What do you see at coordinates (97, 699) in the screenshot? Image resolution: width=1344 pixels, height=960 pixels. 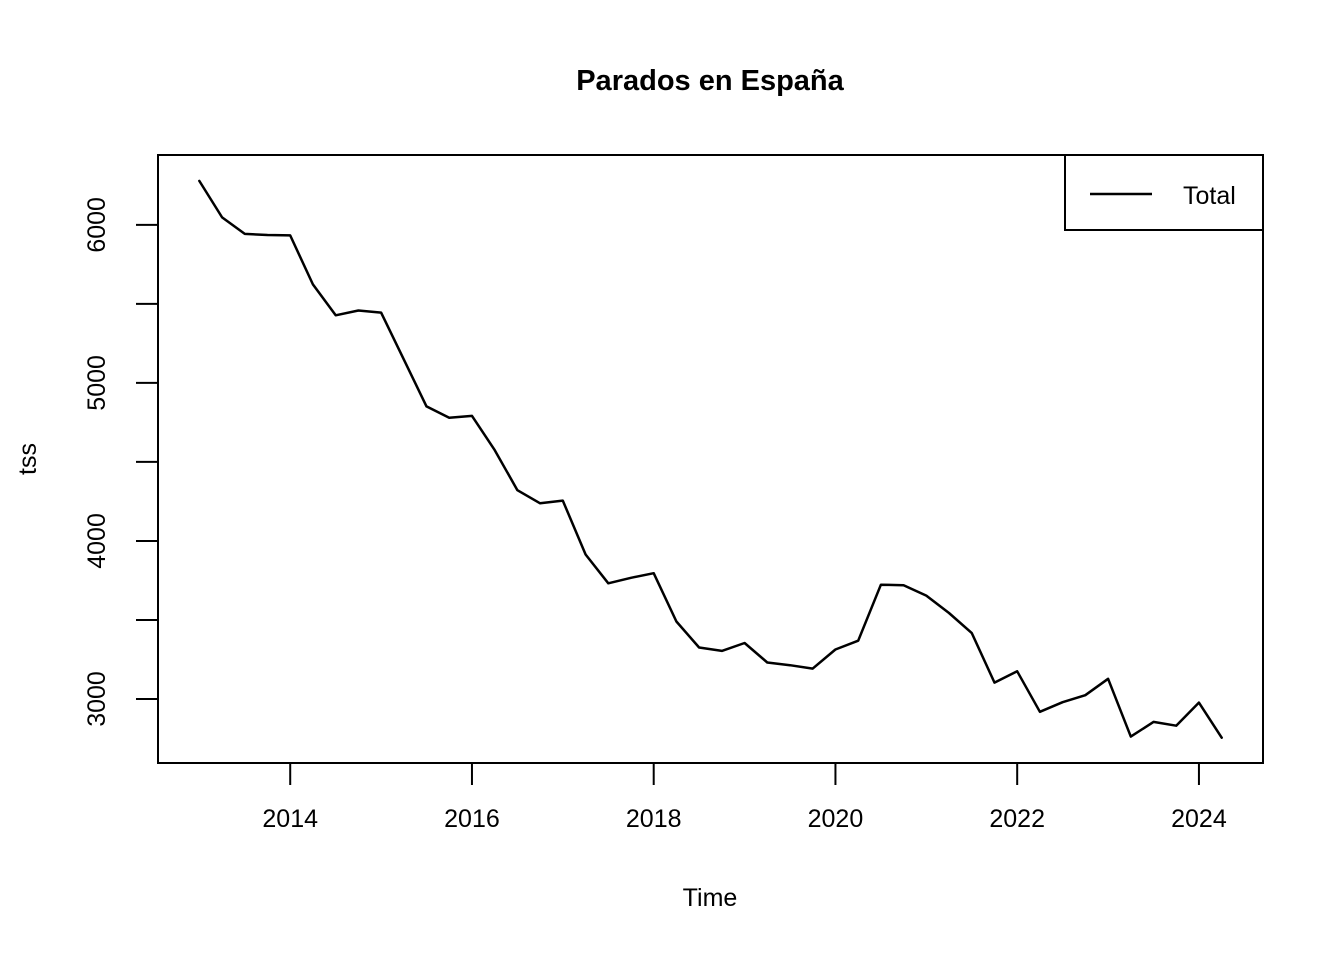 I see `y-tick-label: 3000` at bounding box center [97, 699].